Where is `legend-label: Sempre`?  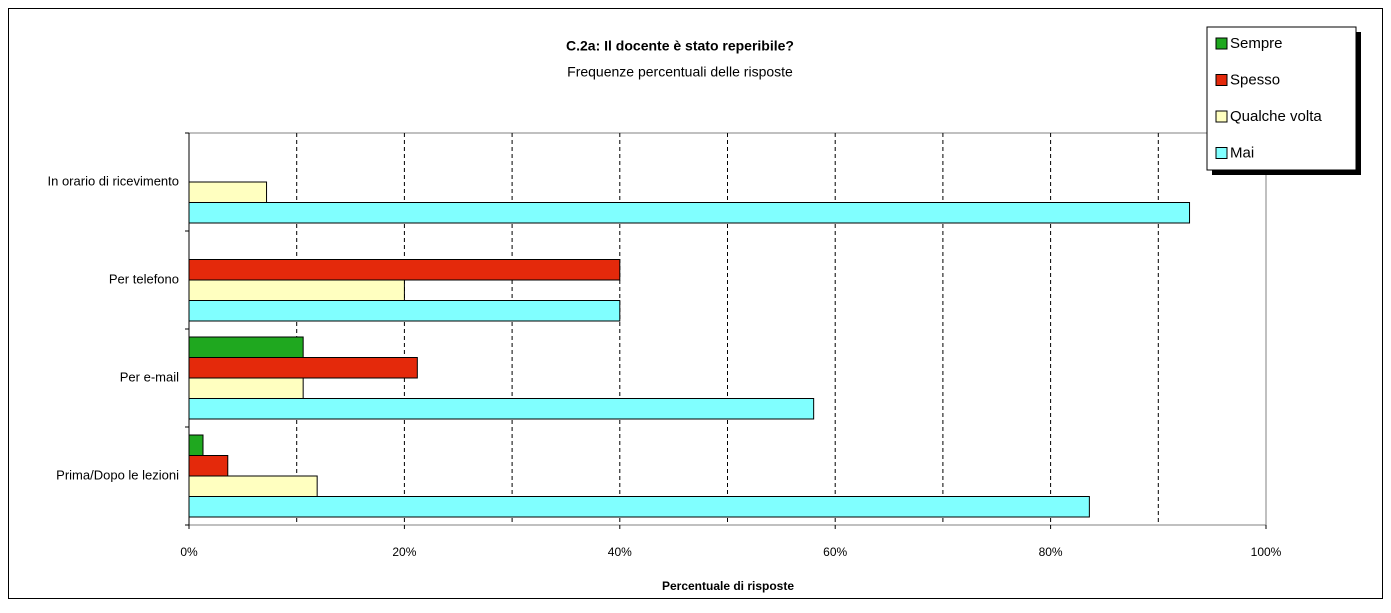
legend-label: Sempre is located at coordinates (1256, 43).